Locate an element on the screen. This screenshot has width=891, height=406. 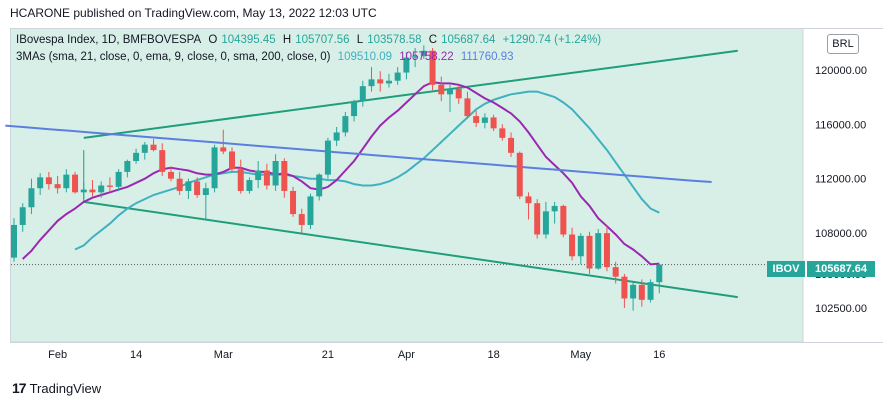
legend-open-label: O is located at coordinates (213, 40).